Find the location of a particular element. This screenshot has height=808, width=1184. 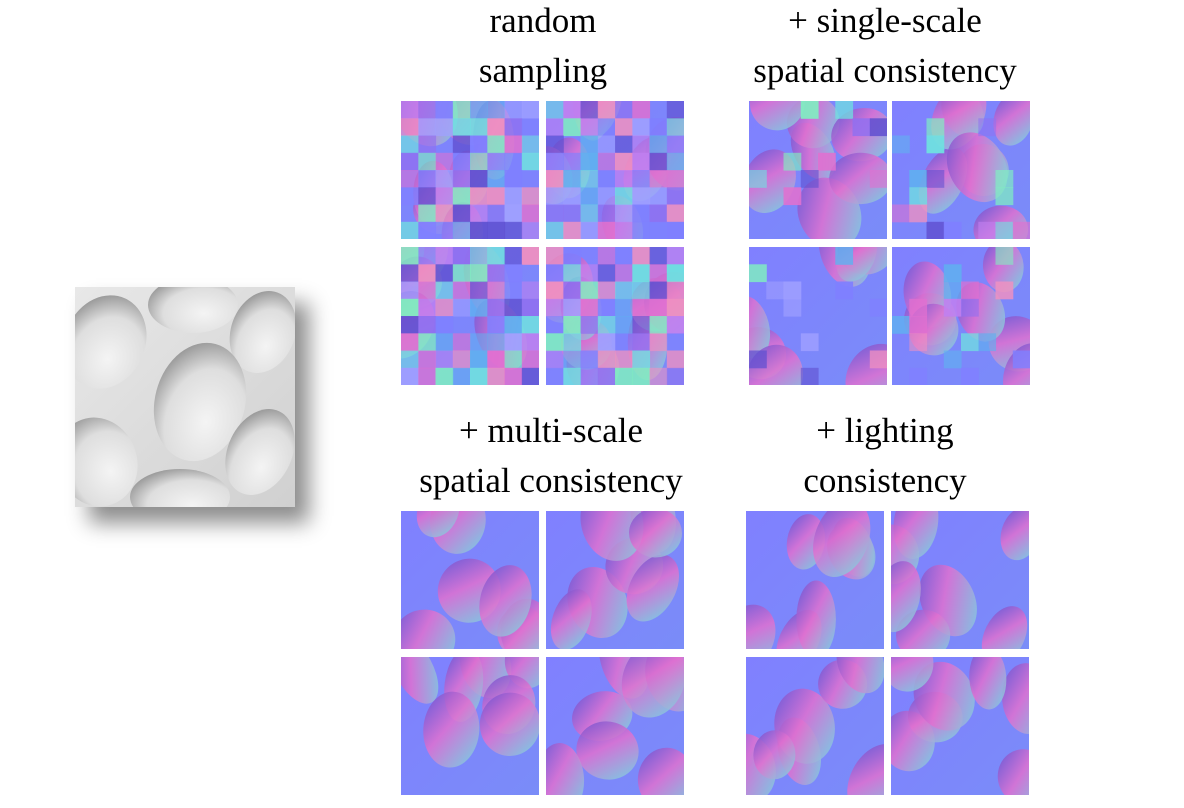

input-height-map is located at coordinates (185, 397).